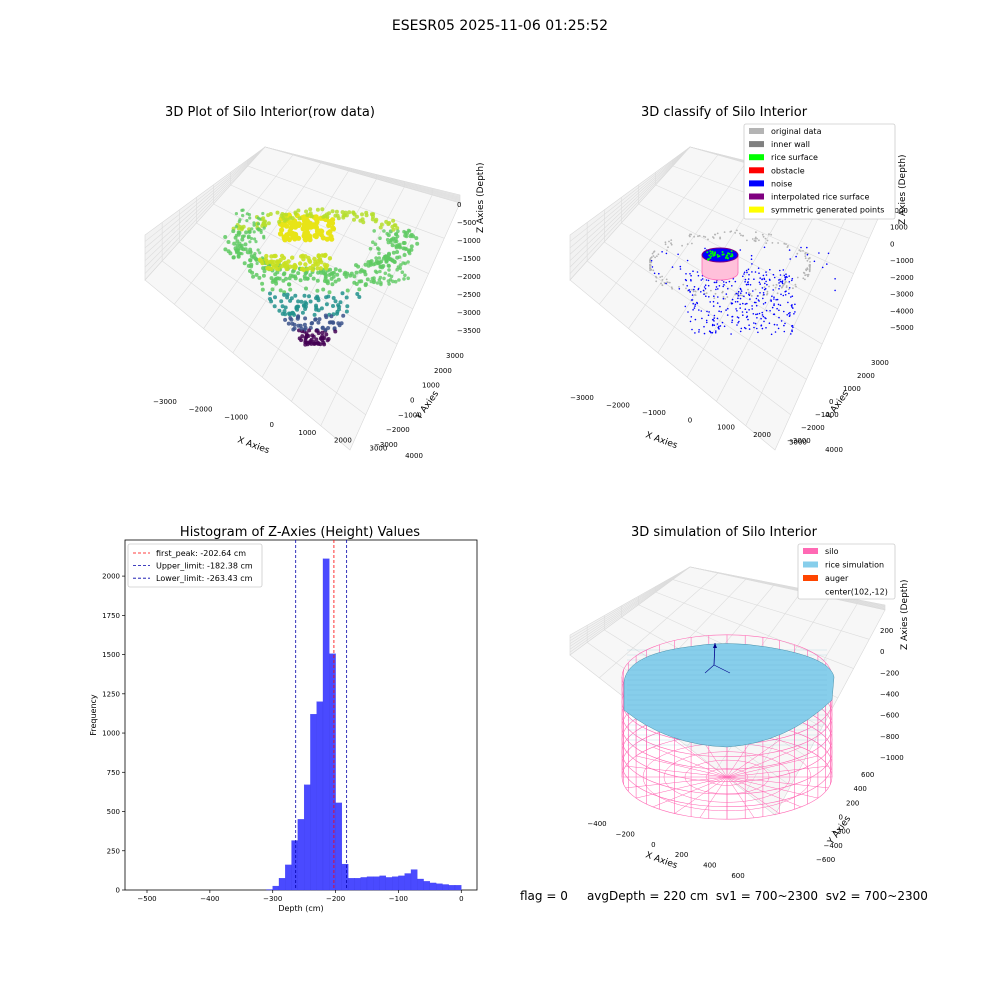 This screenshot has height=1000, width=1000. Describe the element at coordinates (288, 429) in the screenshot. I see `x-tick-labels: −3000 −2000 −1000 0 1000 2000 3000 4000` at that location.